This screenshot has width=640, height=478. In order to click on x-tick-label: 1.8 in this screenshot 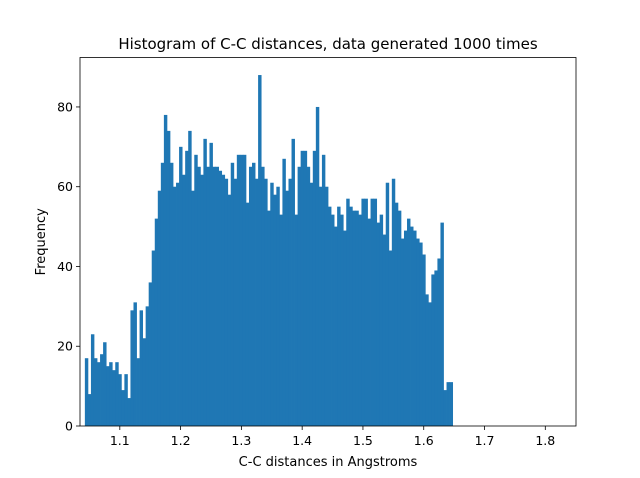, I will do `click(545, 440)`.